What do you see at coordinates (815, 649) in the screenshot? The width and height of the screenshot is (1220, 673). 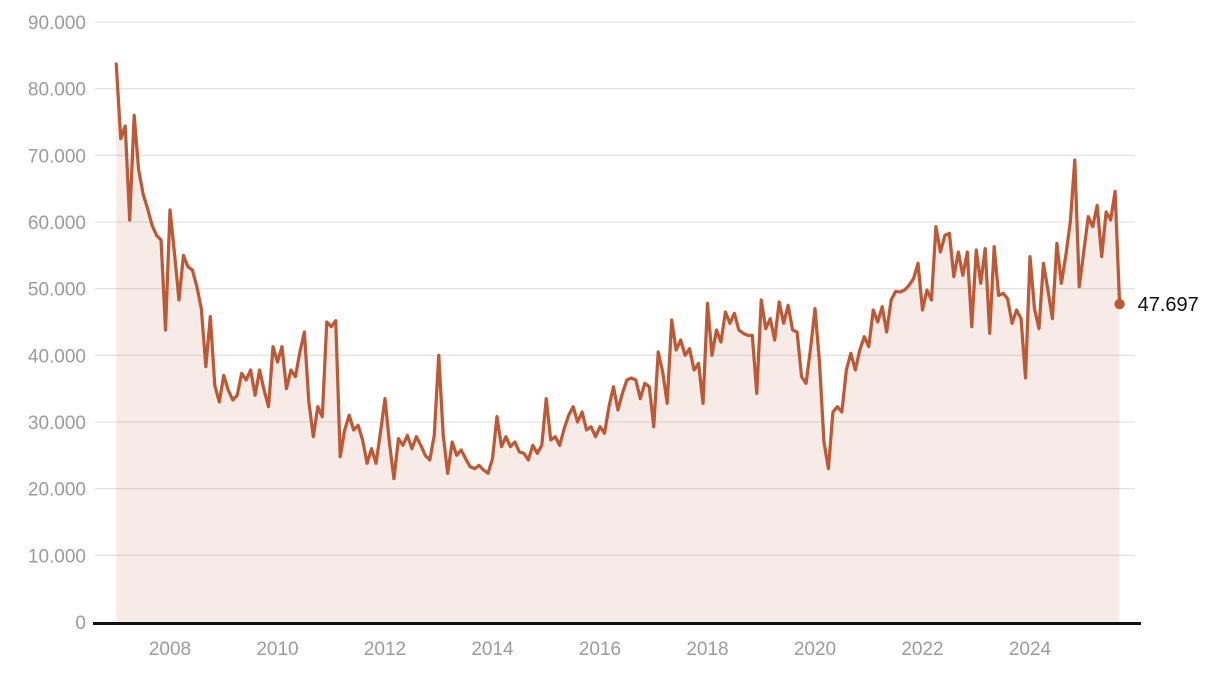 I see `x-axis-tick-label: 2020` at bounding box center [815, 649].